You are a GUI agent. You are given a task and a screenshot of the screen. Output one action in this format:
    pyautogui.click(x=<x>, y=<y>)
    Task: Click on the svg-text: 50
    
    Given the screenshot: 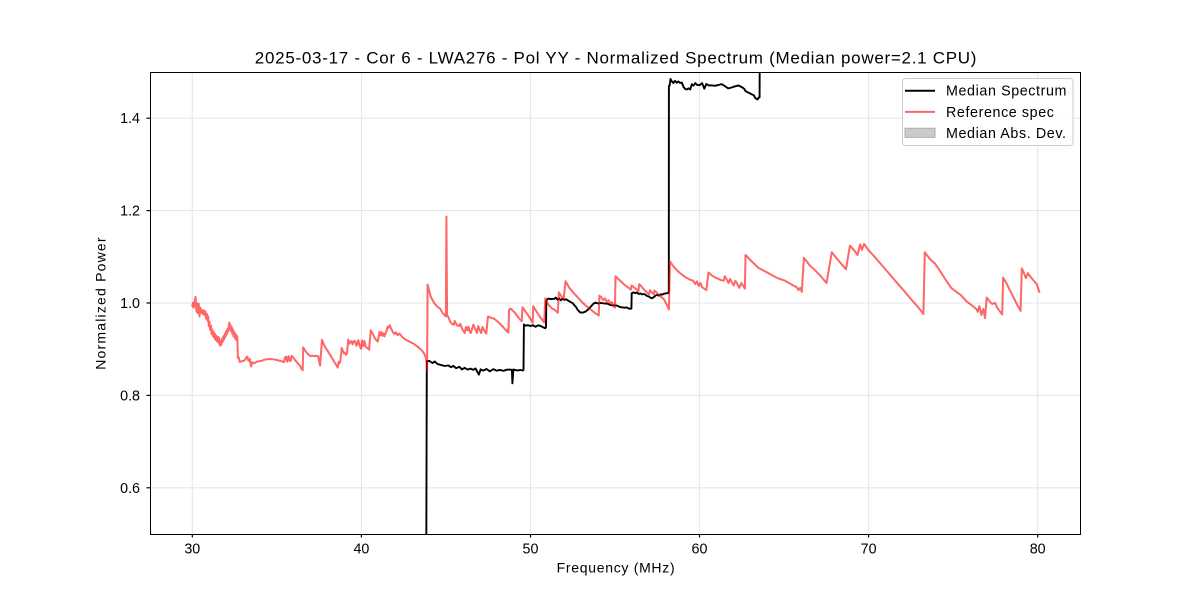 What is the action you would take?
    pyautogui.click(x=531, y=550)
    